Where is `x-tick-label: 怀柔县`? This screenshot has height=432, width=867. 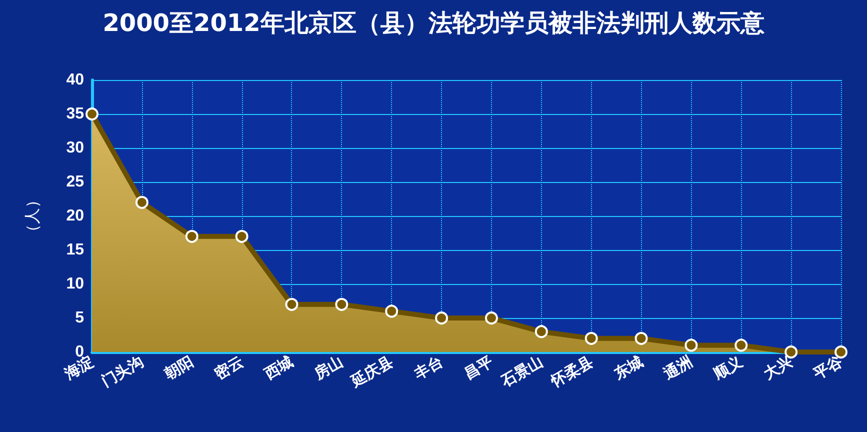 x-tick-label: 怀柔县 is located at coordinates (571, 371).